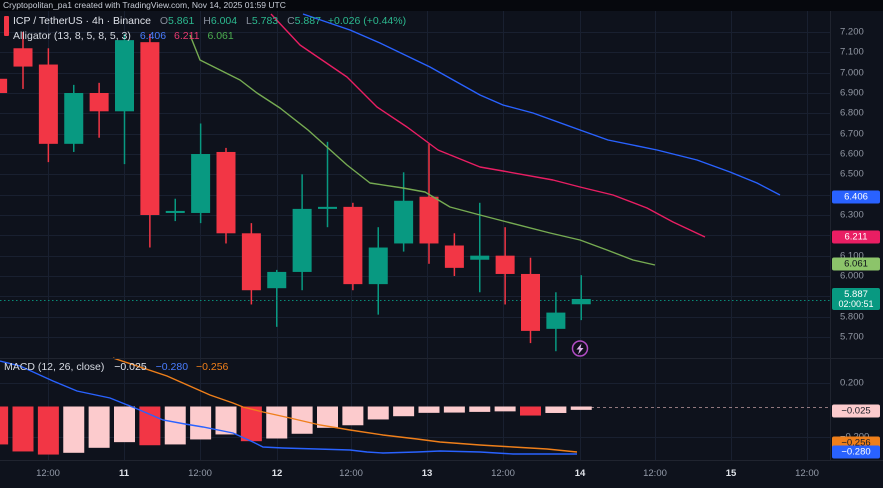 The width and height of the screenshot is (883, 488). Describe the element at coordinates (856, 304) in the screenshot. I see `countdown-timer: 02:00:51` at that location.